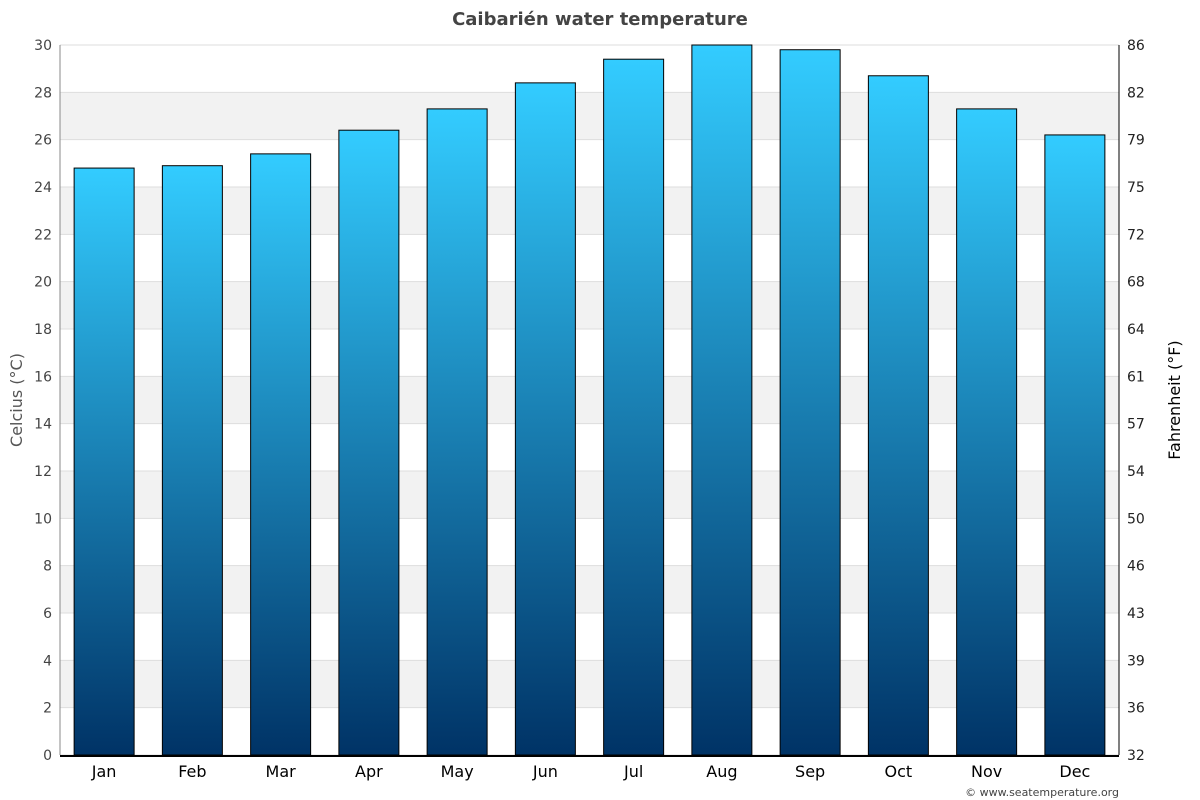  Describe the element at coordinates (1136, 377) in the screenshot. I see `y2-tick-label: 61` at that location.